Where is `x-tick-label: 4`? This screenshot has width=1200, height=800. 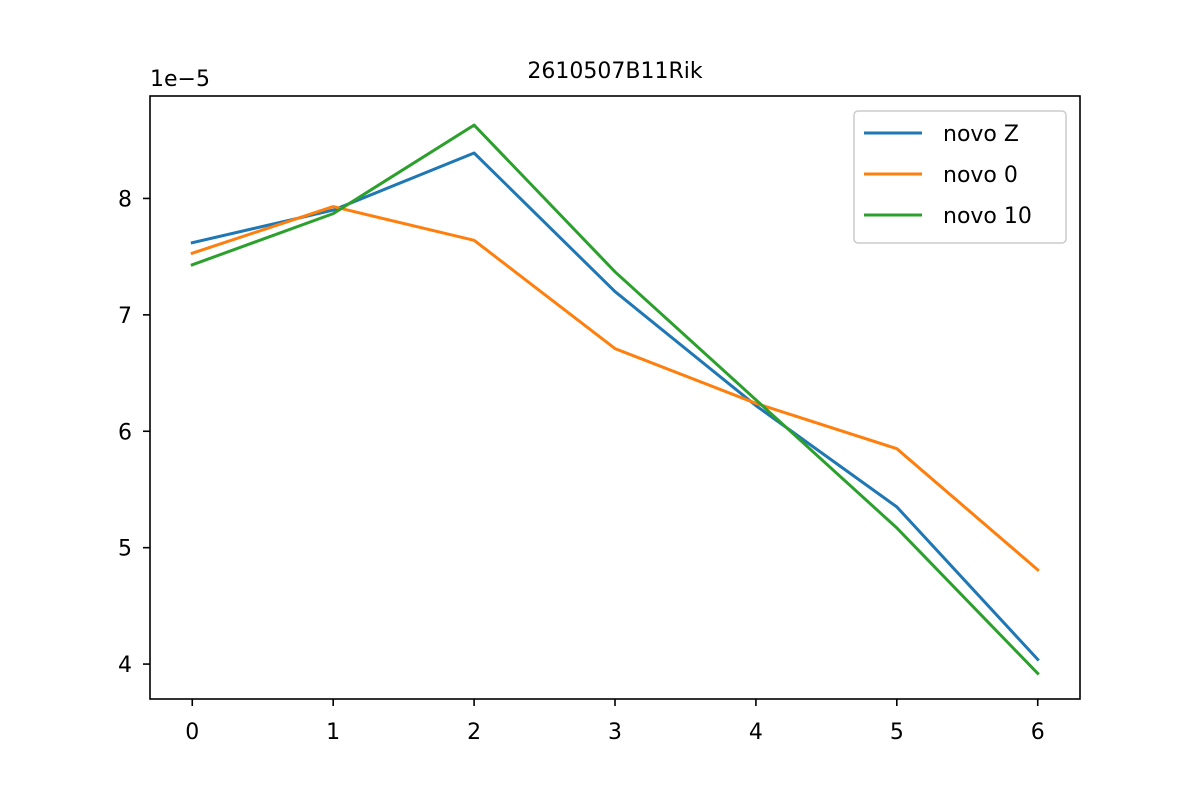 x-tick-label: 4 is located at coordinates (756, 732).